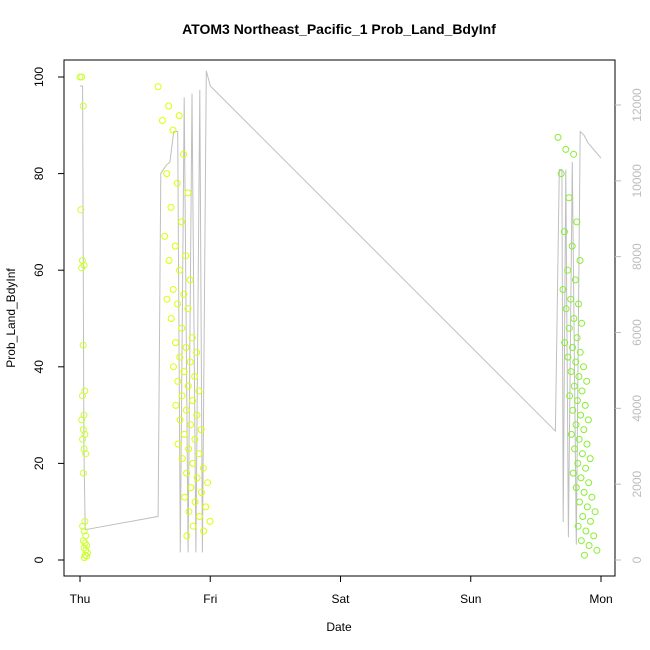 The image size is (650, 650). I want to click on y-axis-label: Prob_Land_BdyInf, so click(11, 318).